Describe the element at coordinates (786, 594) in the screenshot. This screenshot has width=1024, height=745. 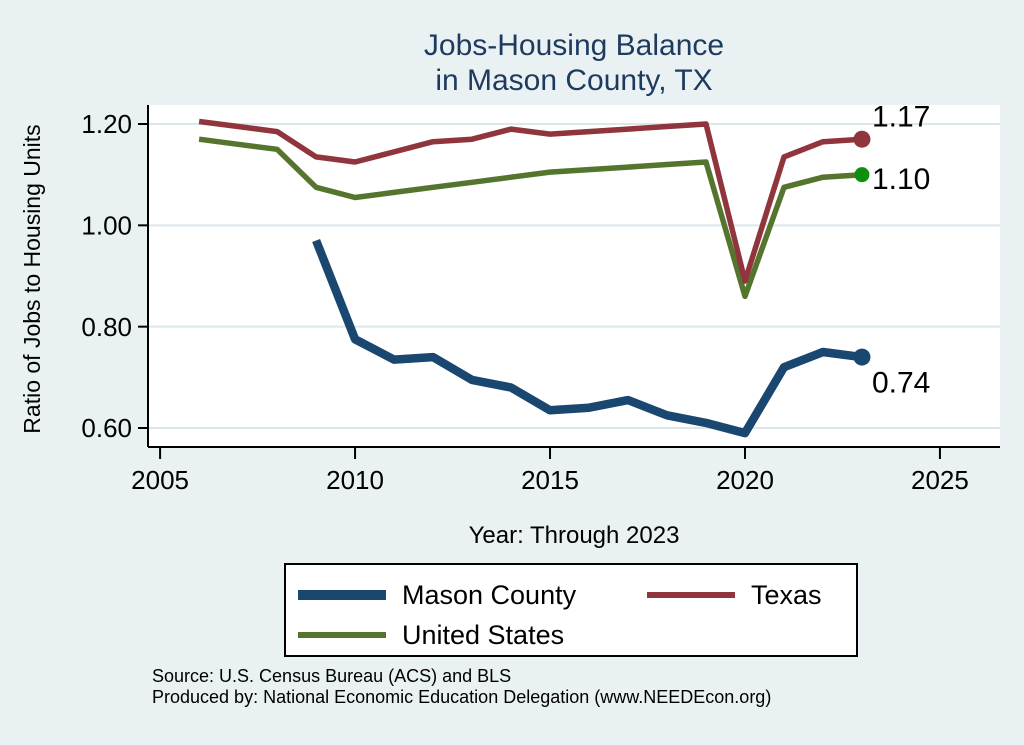
I see `texas-legend-label: Texas` at that location.